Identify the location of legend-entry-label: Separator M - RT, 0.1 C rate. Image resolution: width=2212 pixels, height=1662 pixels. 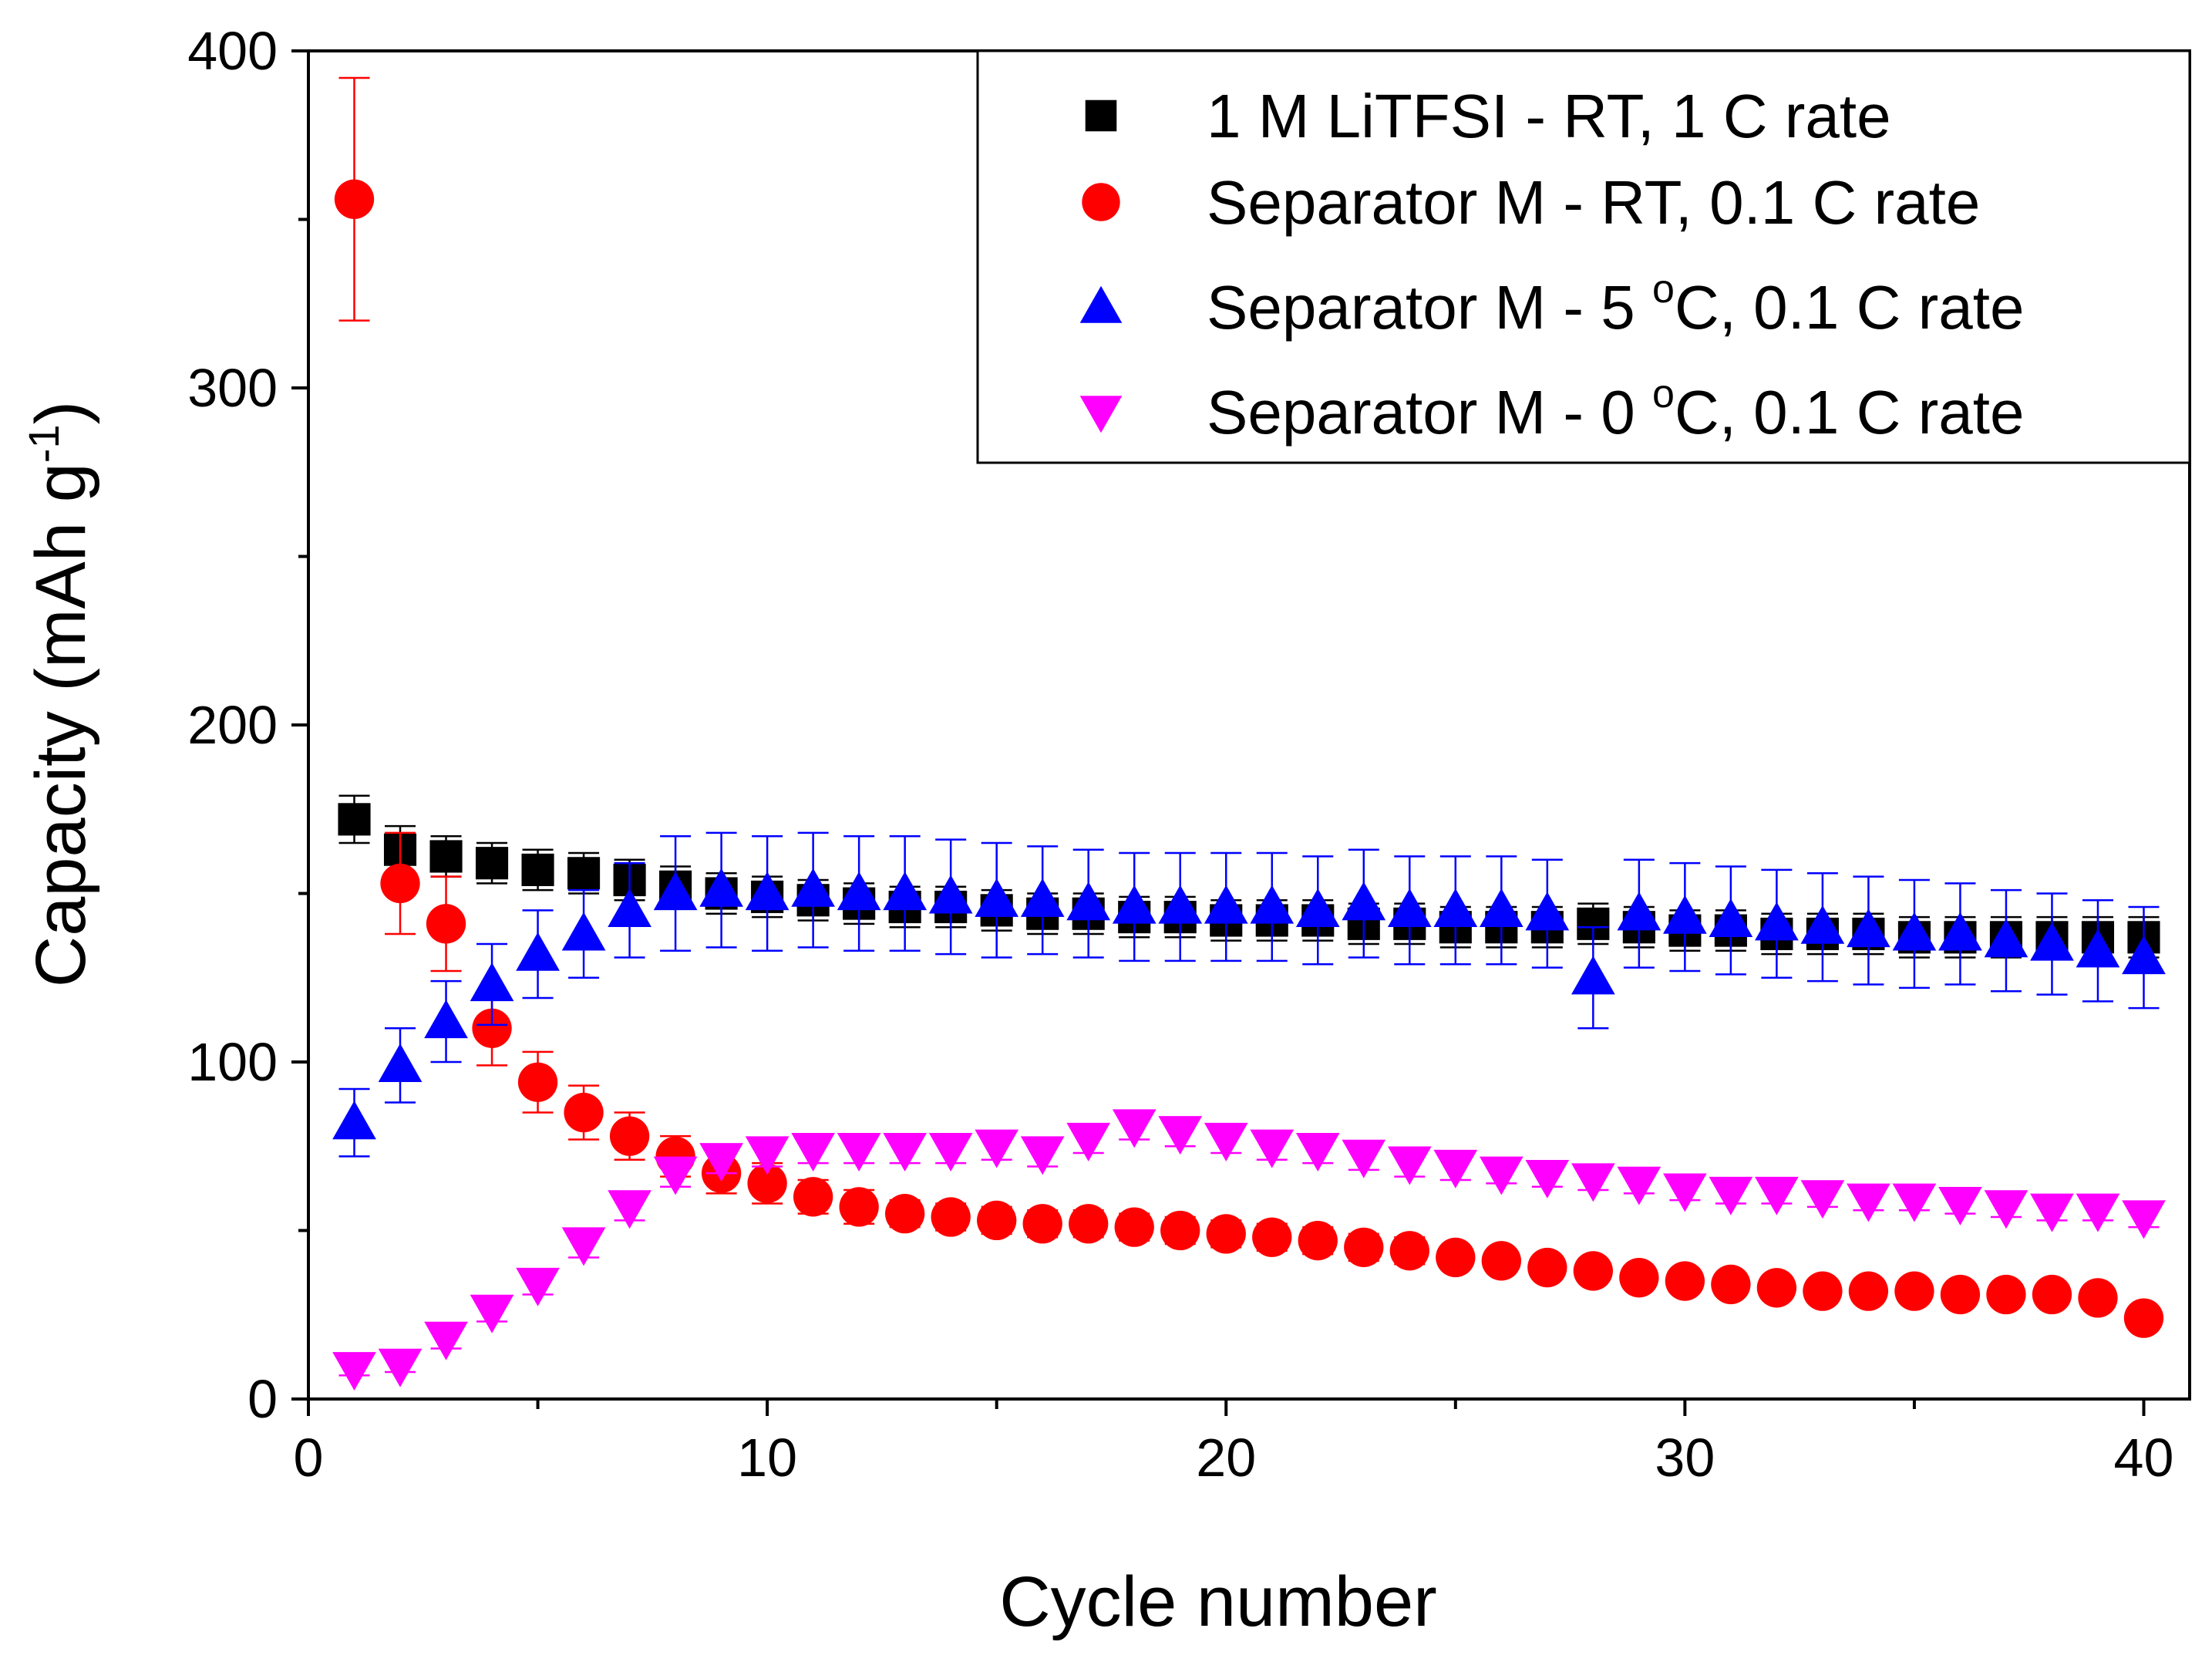
(1594, 202).